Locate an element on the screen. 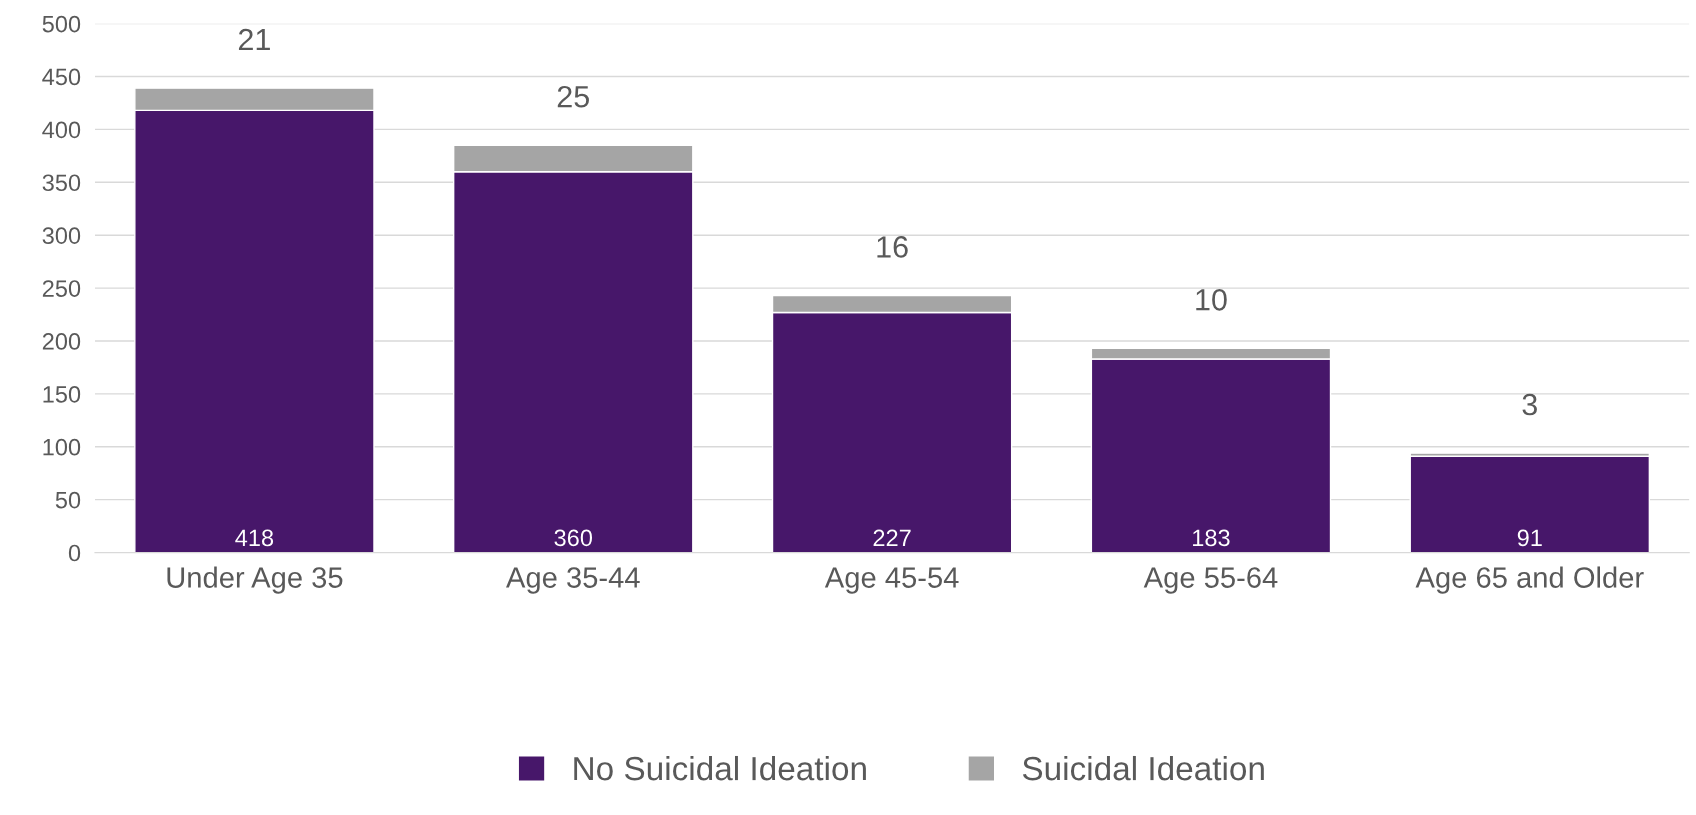 The width and height of the screenshot is (1696, 815). data-label: 10 is located at coordinates (1211, 299).